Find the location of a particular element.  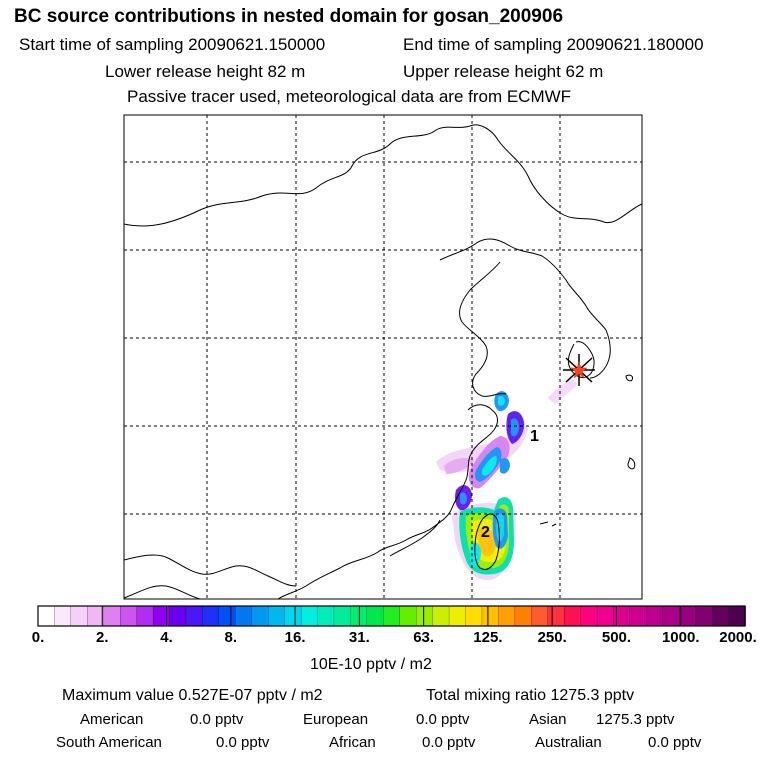

colorbar-tick-label: 1000. is located at coordinates (680, 637).